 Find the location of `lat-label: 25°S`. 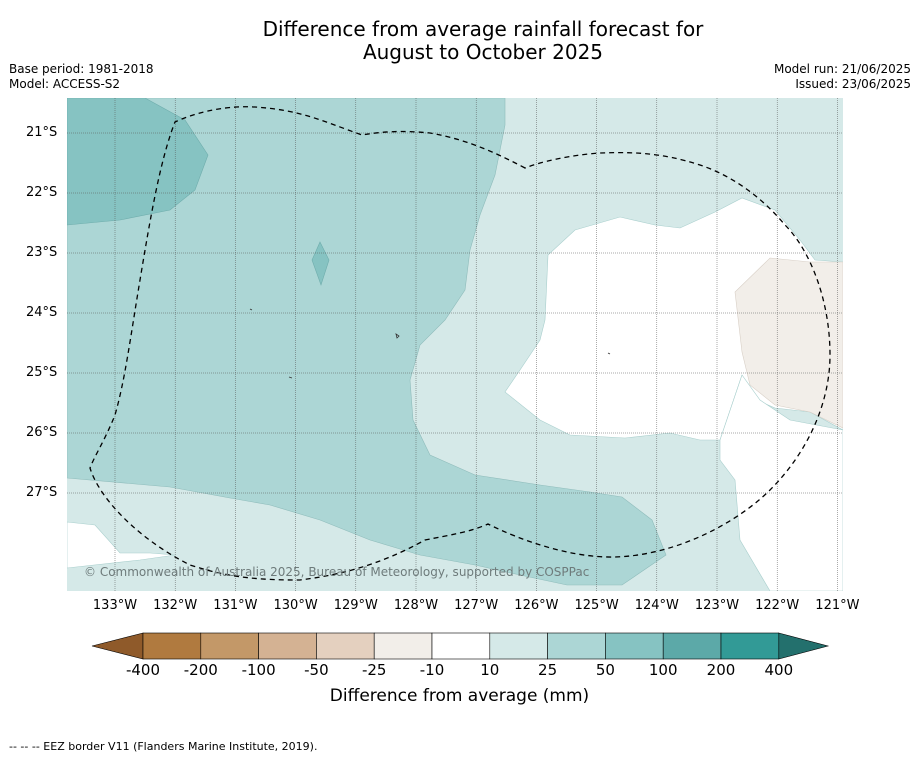

lat-label: 25°S is located at coordinates (42, 372).